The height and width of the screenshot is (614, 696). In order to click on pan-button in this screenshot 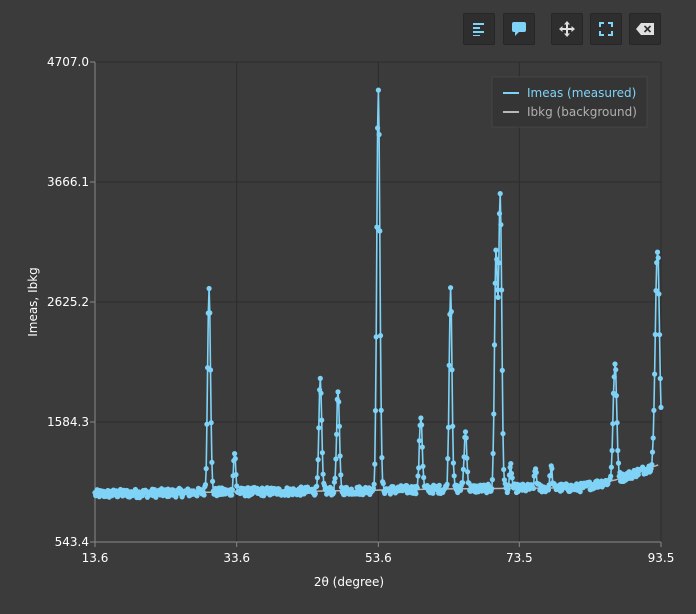, I will do `click(567, 29)`.